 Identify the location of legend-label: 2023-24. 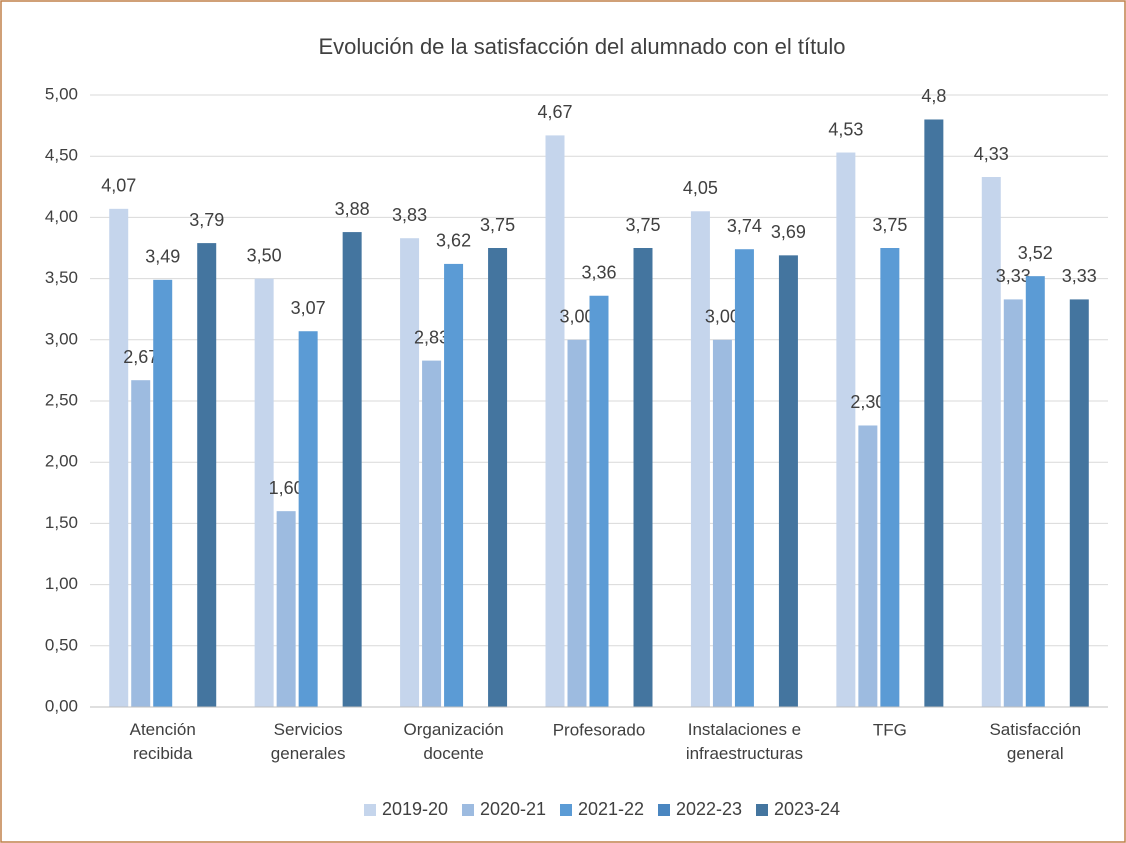
(807, 809).